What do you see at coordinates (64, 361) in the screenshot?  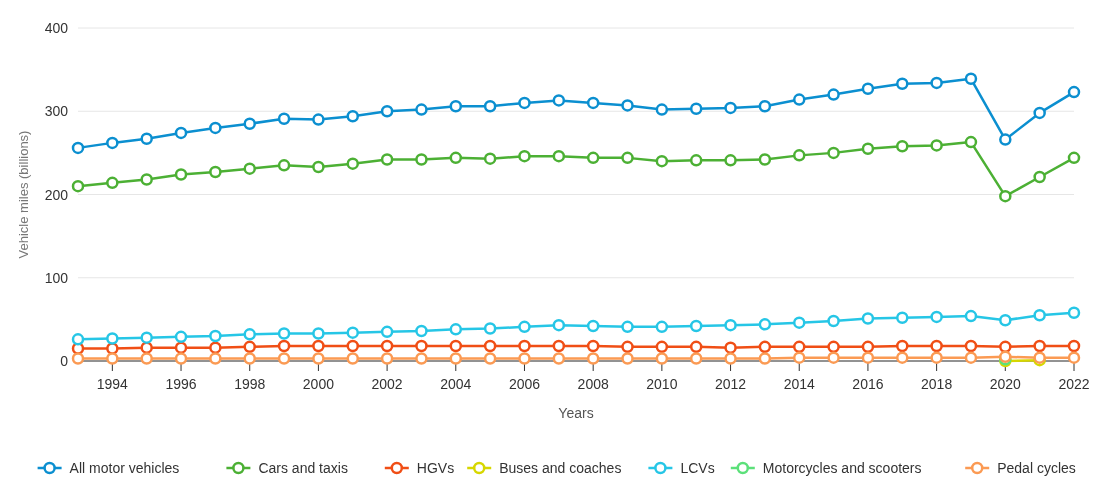 I see `y-tick-label: 0` at bounding box center [64, 361].